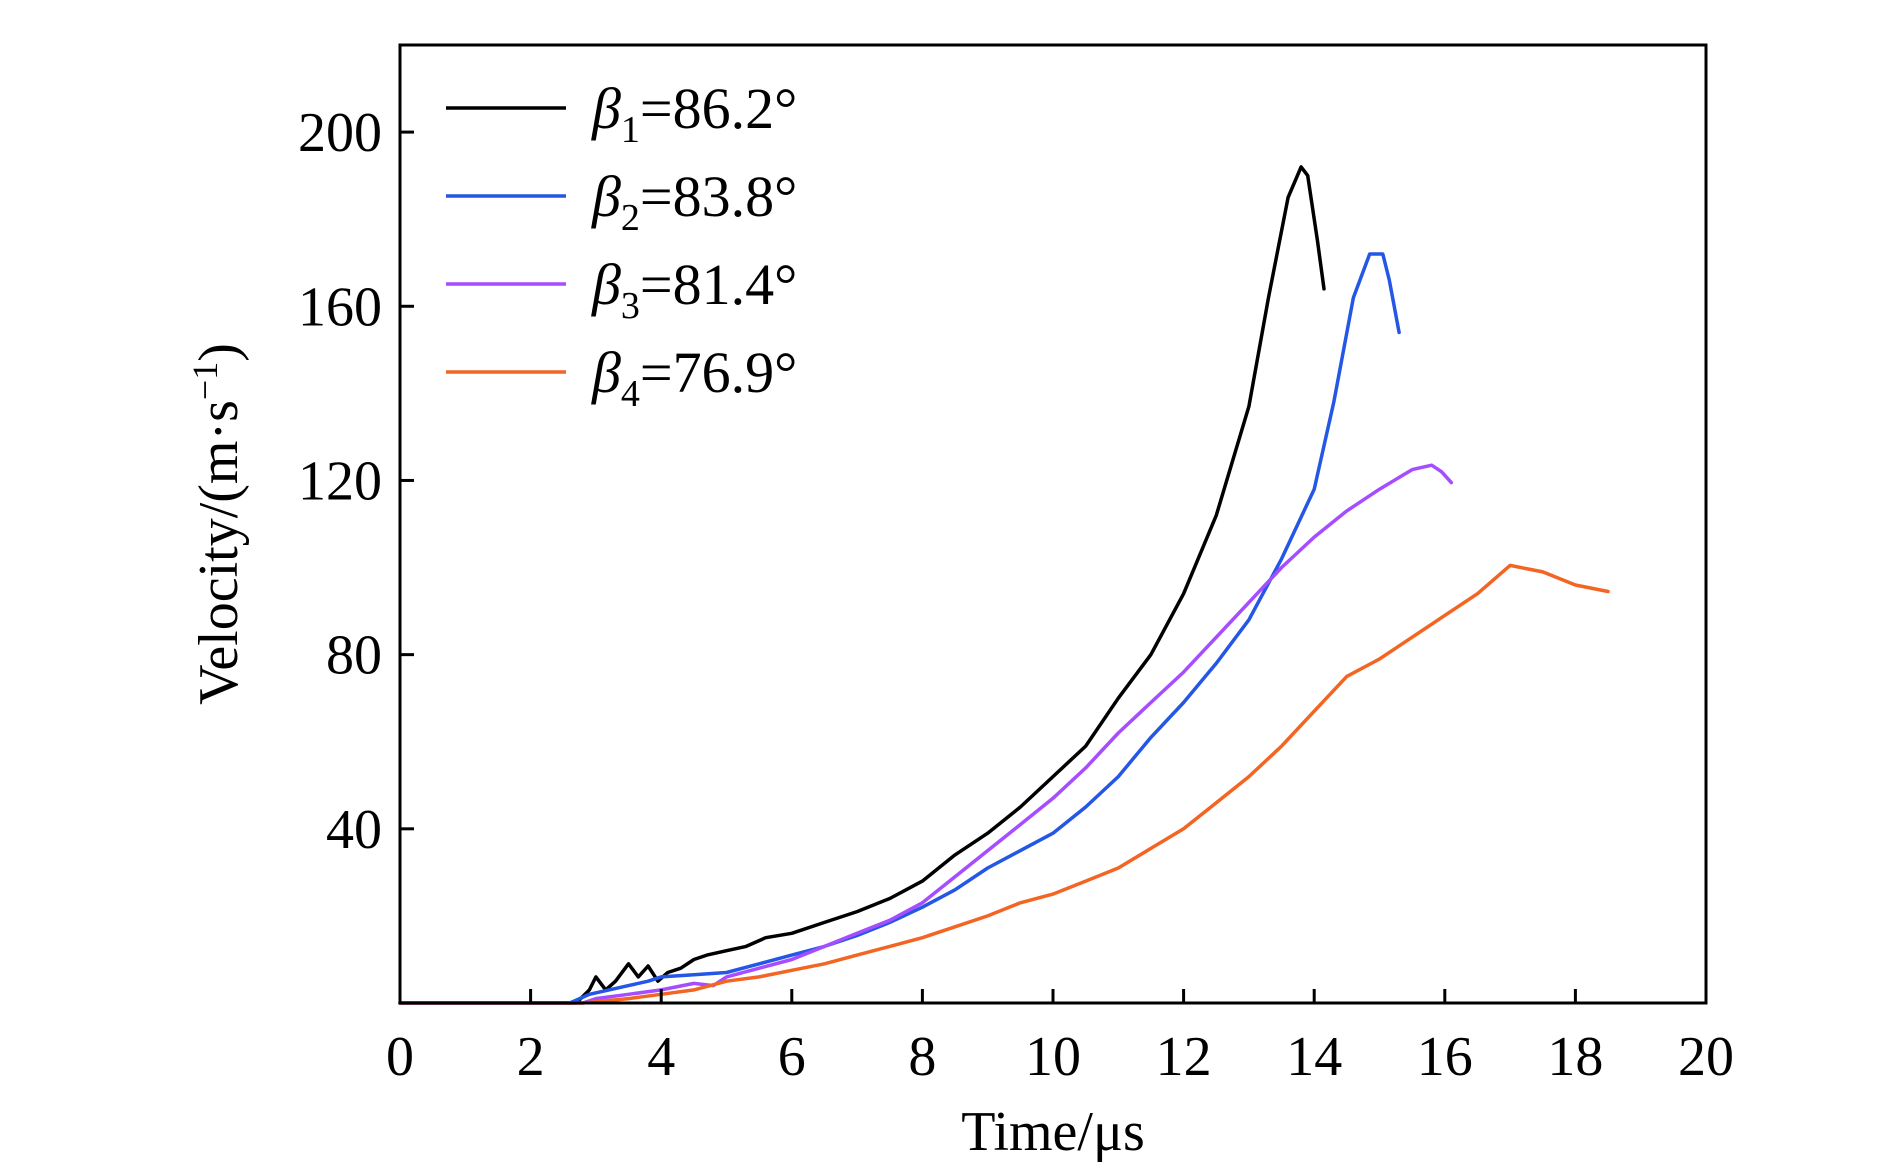 The height and width of the screenshot is (1169, 1890). What do you see at coordinates (219, 352) in the screenshot?
I see `y-axis-label-close: )` at bounding box center [219, 352].